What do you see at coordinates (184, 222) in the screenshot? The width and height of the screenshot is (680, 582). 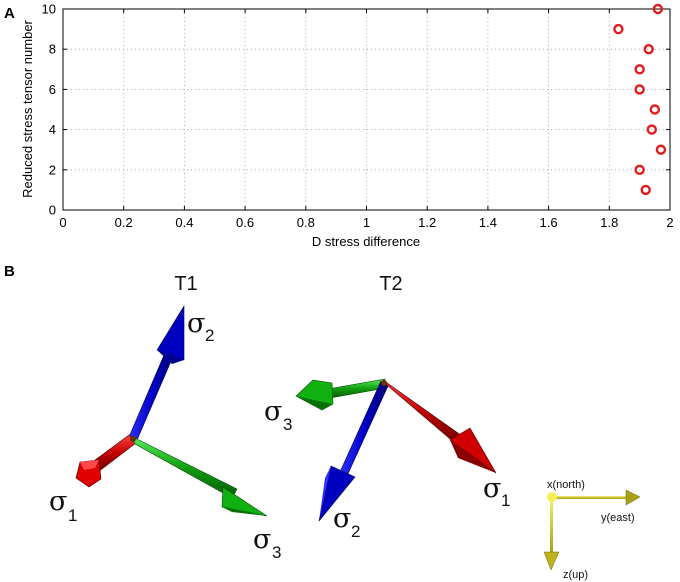 I see `x-tick-label: 0.4` at bounding box center [184, 222].